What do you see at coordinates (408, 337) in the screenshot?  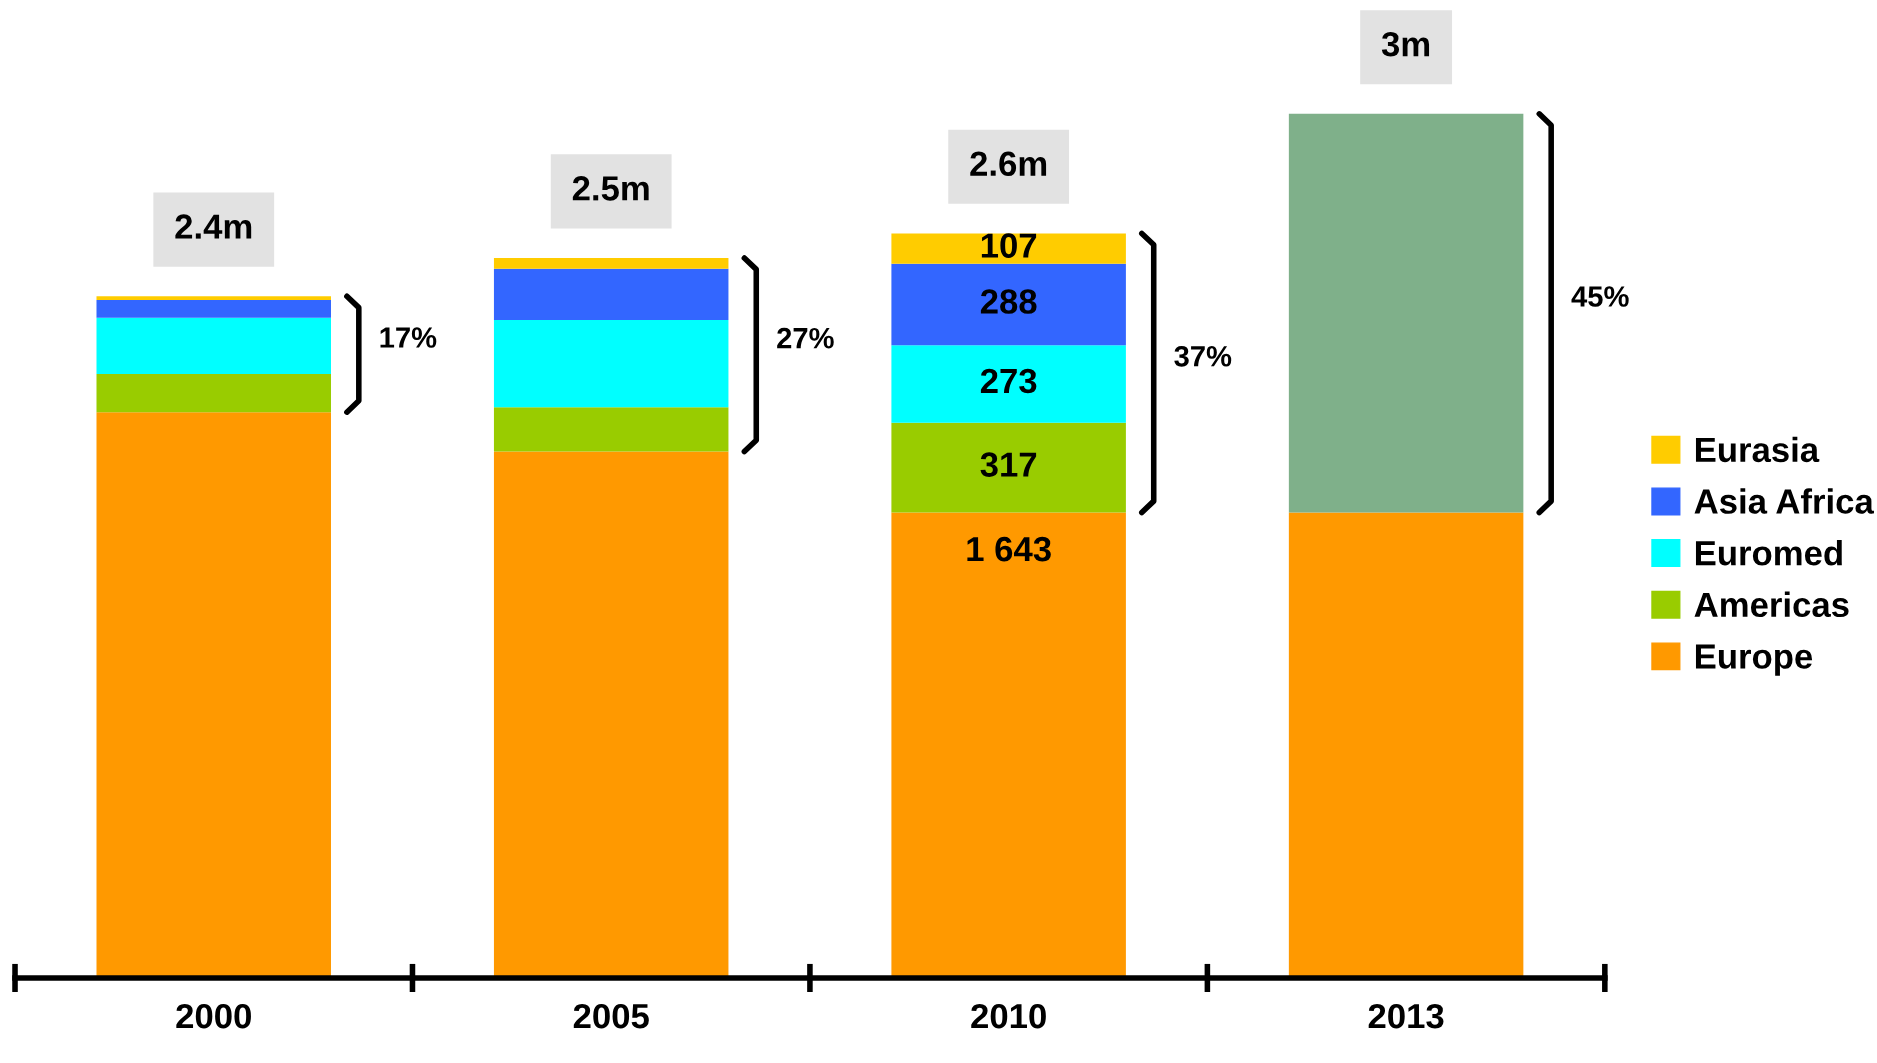 I see `annotation: 17%` at bounding box center [408, 337].